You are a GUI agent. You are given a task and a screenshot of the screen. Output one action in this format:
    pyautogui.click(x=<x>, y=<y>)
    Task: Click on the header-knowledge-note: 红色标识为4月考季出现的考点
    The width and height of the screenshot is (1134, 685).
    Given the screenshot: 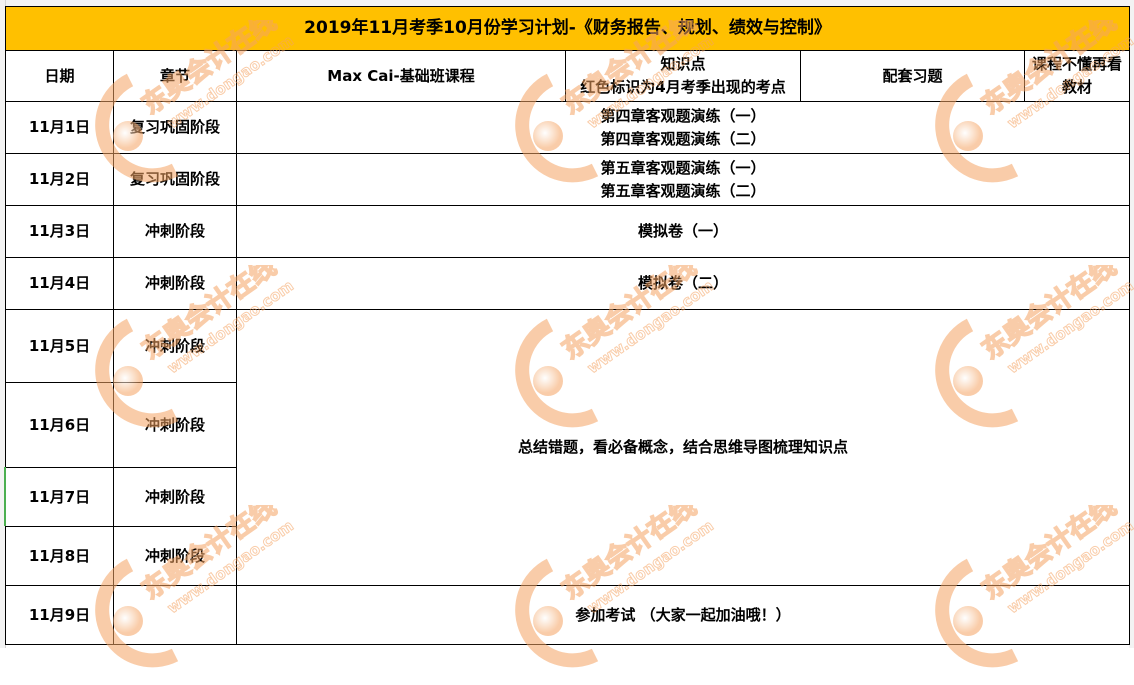 What is the action you would take?
    pyautogui.click(x=683, y=87)
    